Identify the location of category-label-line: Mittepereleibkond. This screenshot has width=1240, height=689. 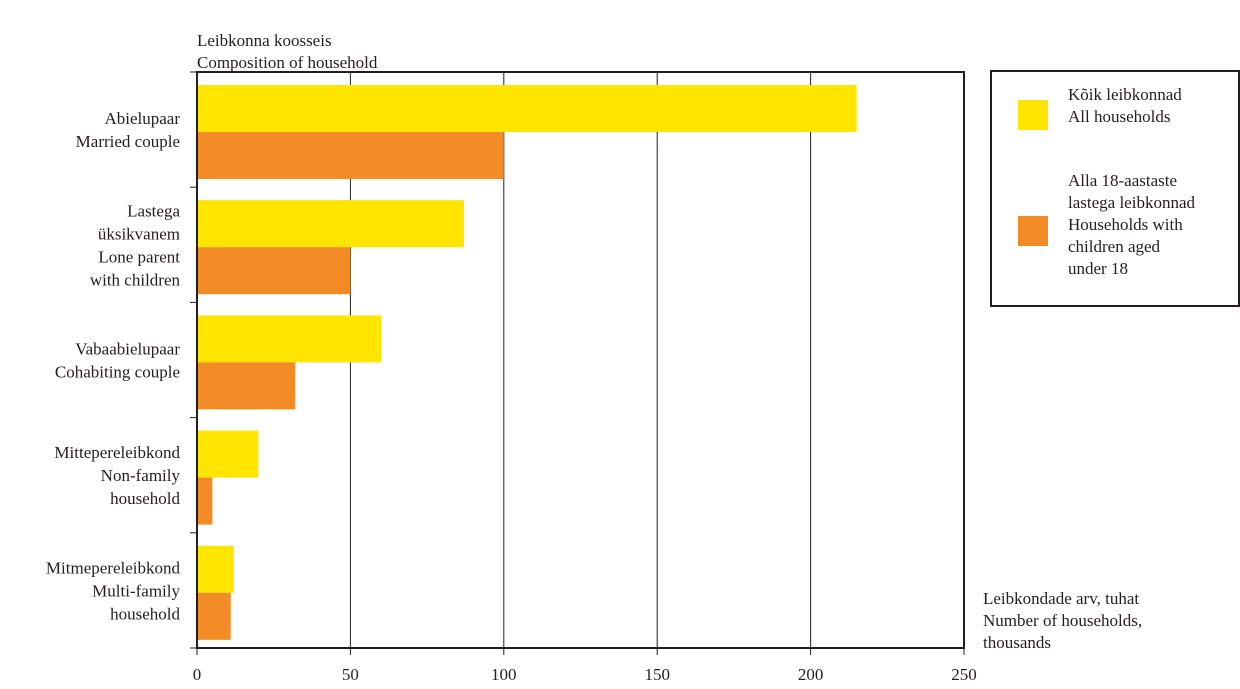
(117, 452).